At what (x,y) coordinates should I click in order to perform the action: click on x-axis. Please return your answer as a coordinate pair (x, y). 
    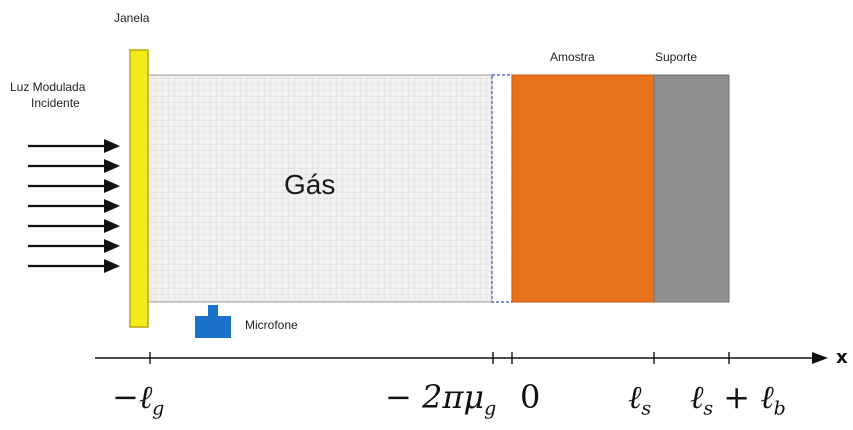
    Looking at the image, I should click on (461, 358).